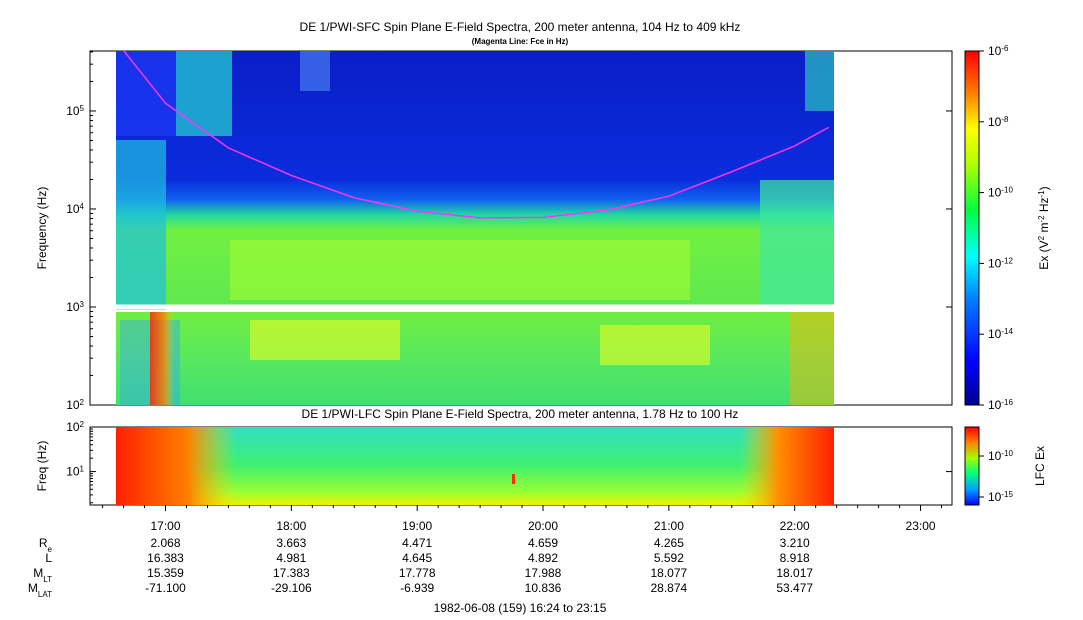 The image size is (1083, 620). Describe the element at coordinates (48, 558) in the screenshot. I see `ephemeris-row-label: L` at that location.